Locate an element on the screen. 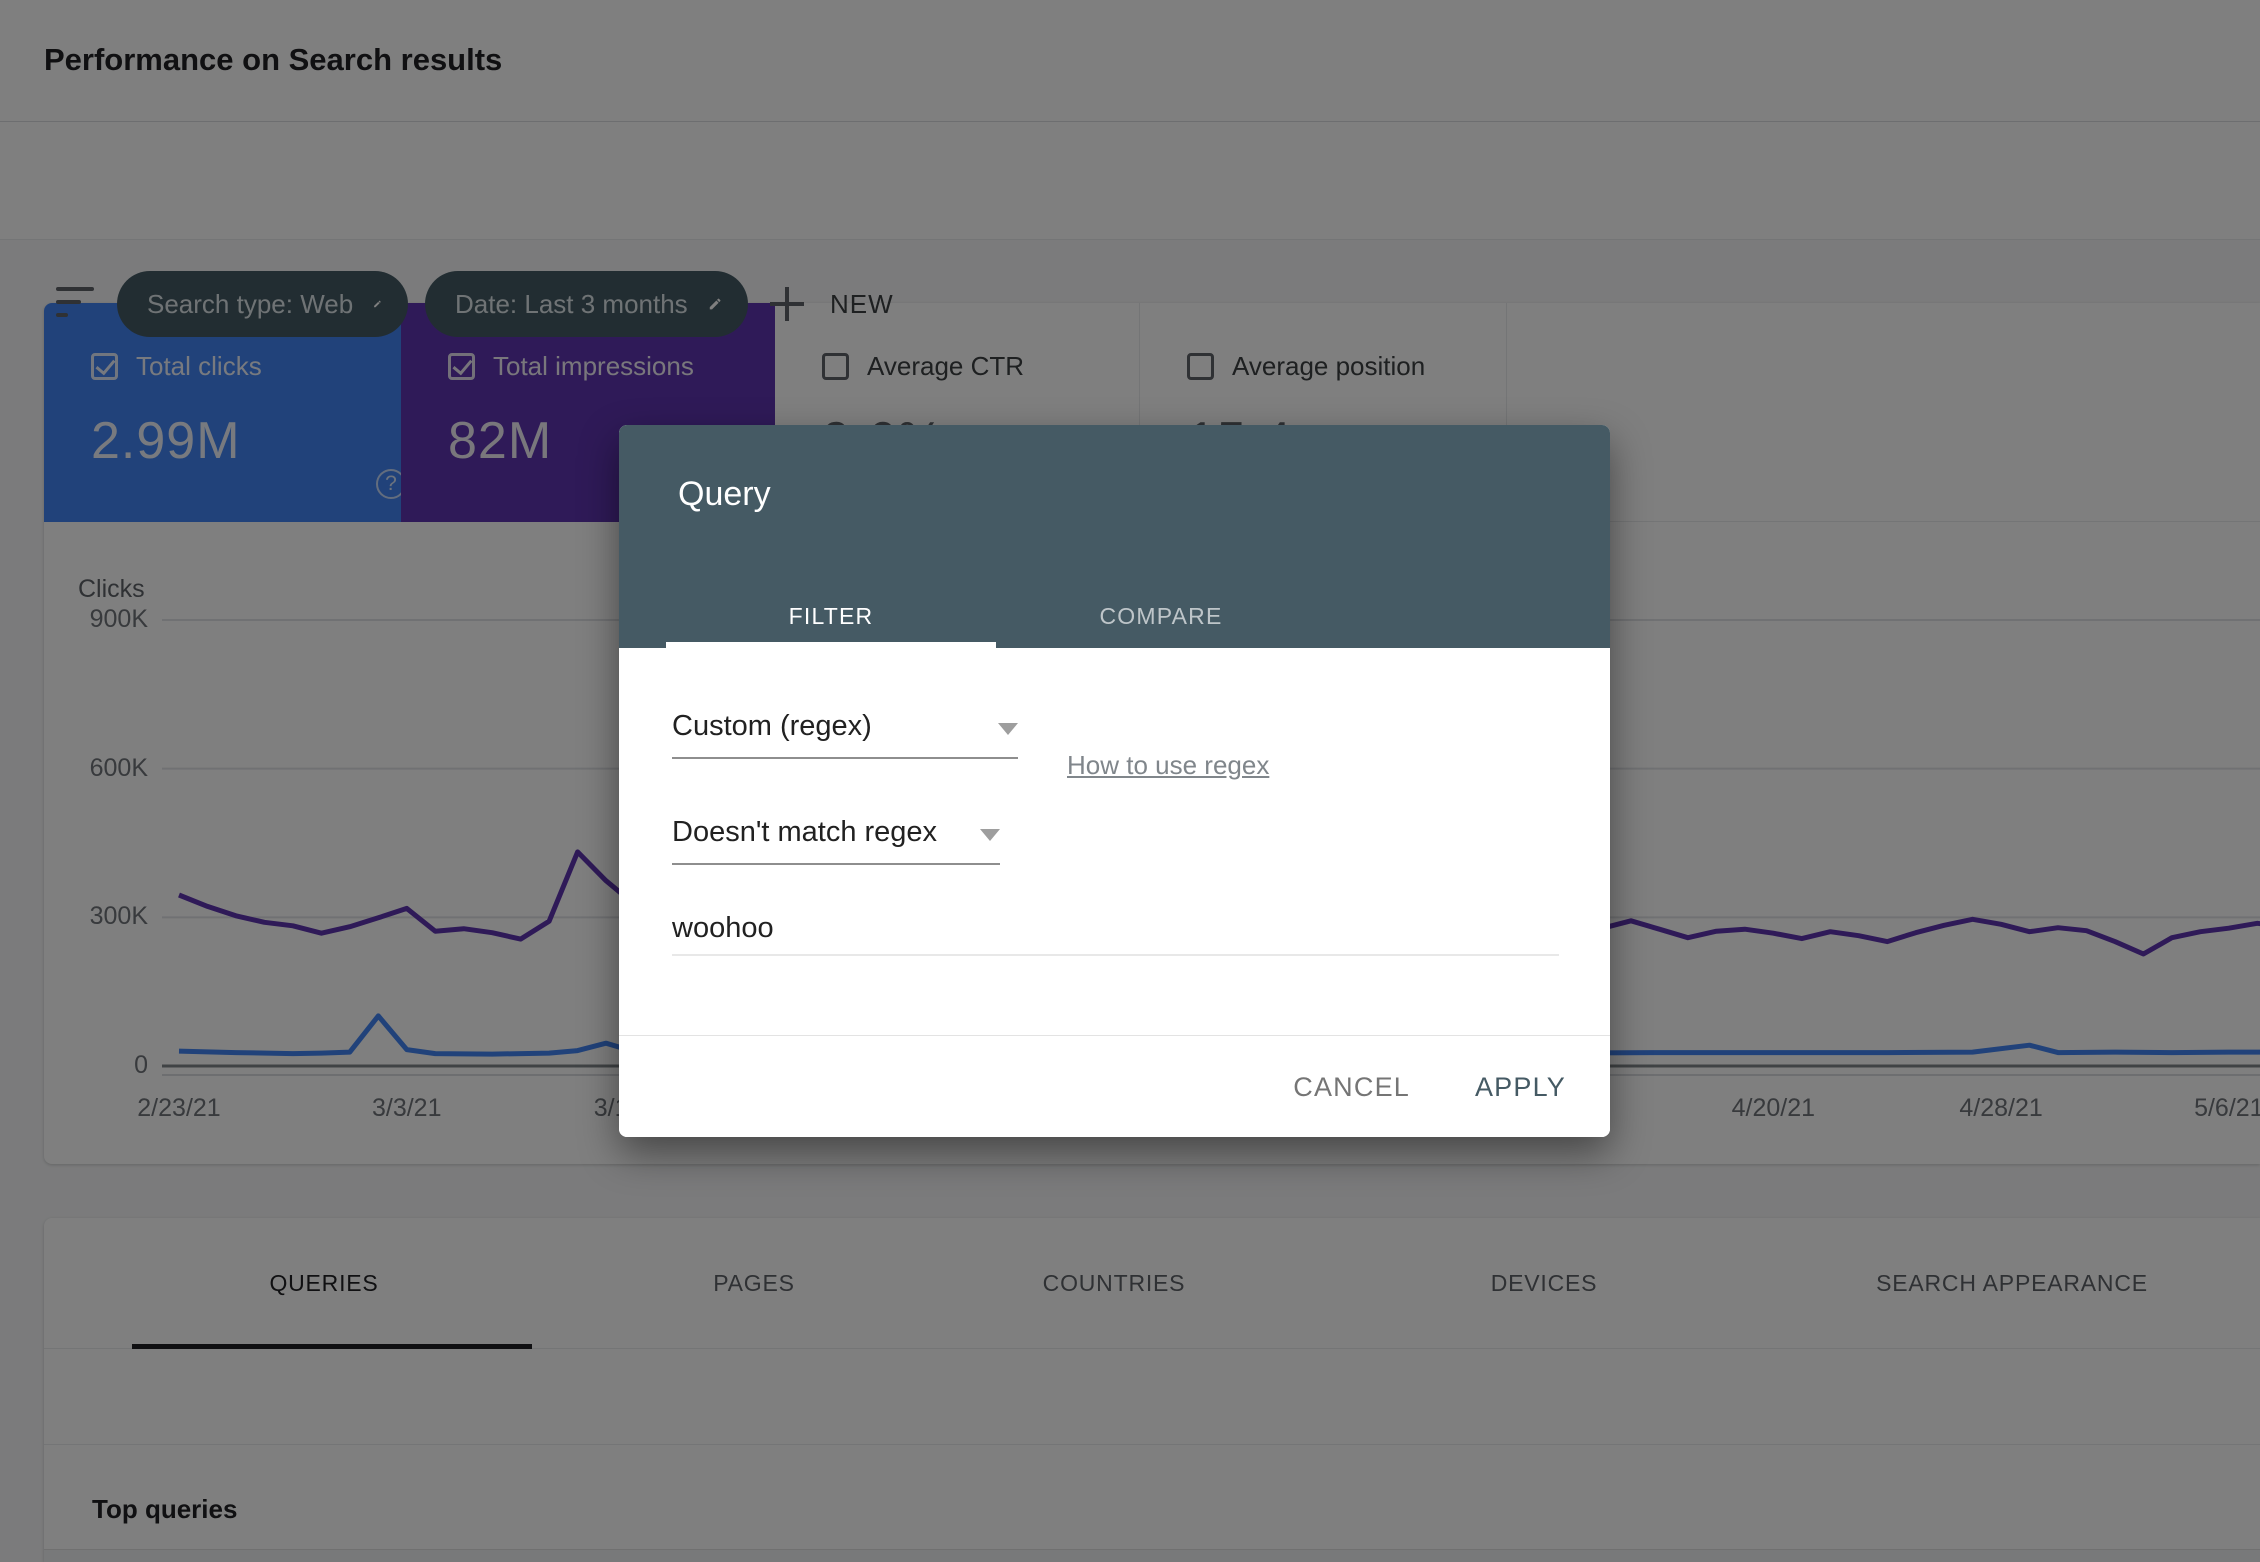 This screenshot has height=1562, width=2260. dialog-tabs: FILTER COMPARE is located at coordinates (996, 616).